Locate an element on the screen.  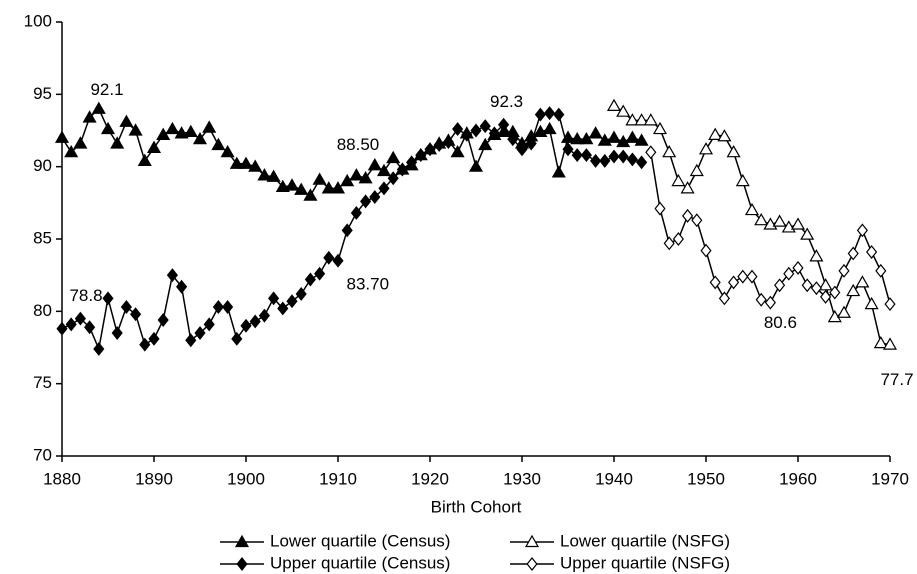
legend-label: Upper quartile (Census) is located at coordinates (360, 562).